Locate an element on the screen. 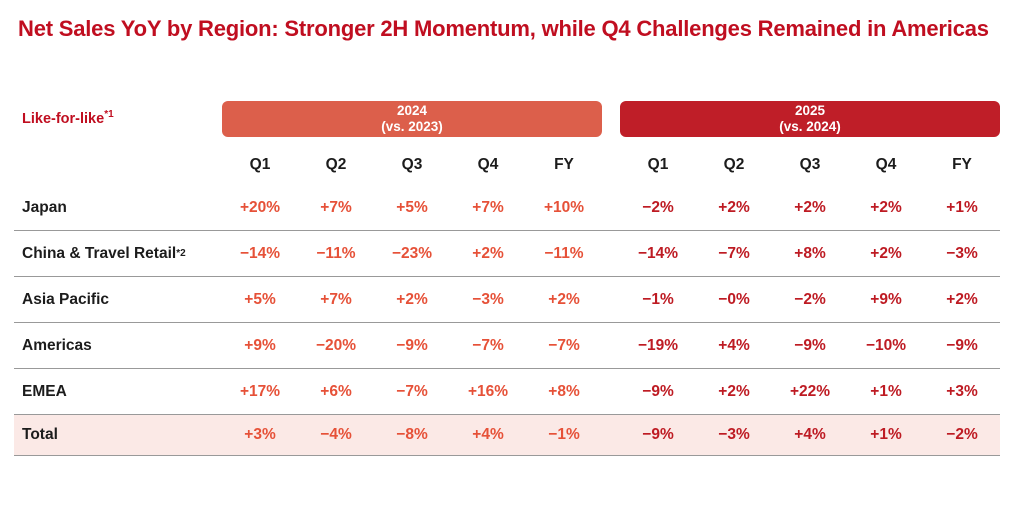 This screenshot has height=506, width=1020. value-cell: −10% is located at coordinates (886, 345).